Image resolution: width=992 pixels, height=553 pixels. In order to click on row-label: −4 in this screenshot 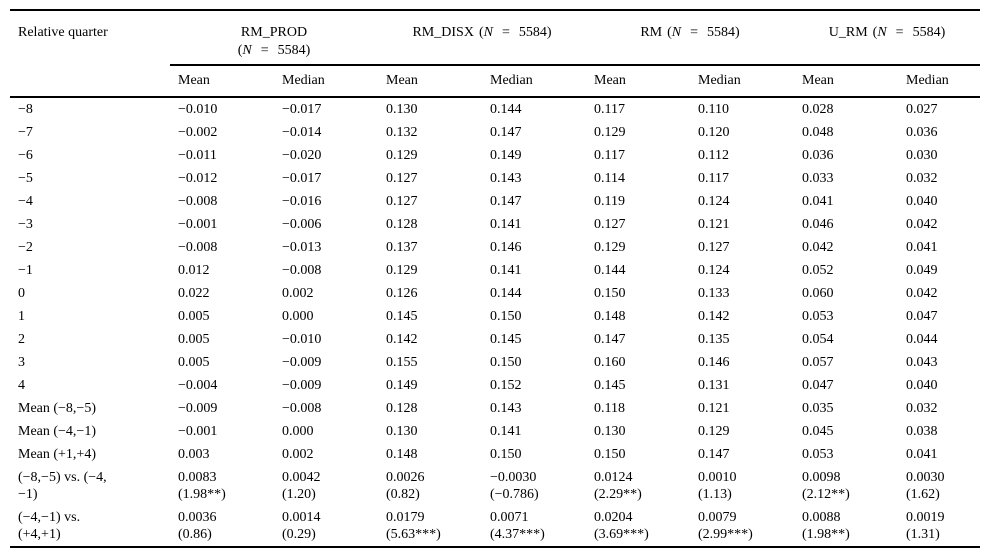, I will do `click(25, 201)`.